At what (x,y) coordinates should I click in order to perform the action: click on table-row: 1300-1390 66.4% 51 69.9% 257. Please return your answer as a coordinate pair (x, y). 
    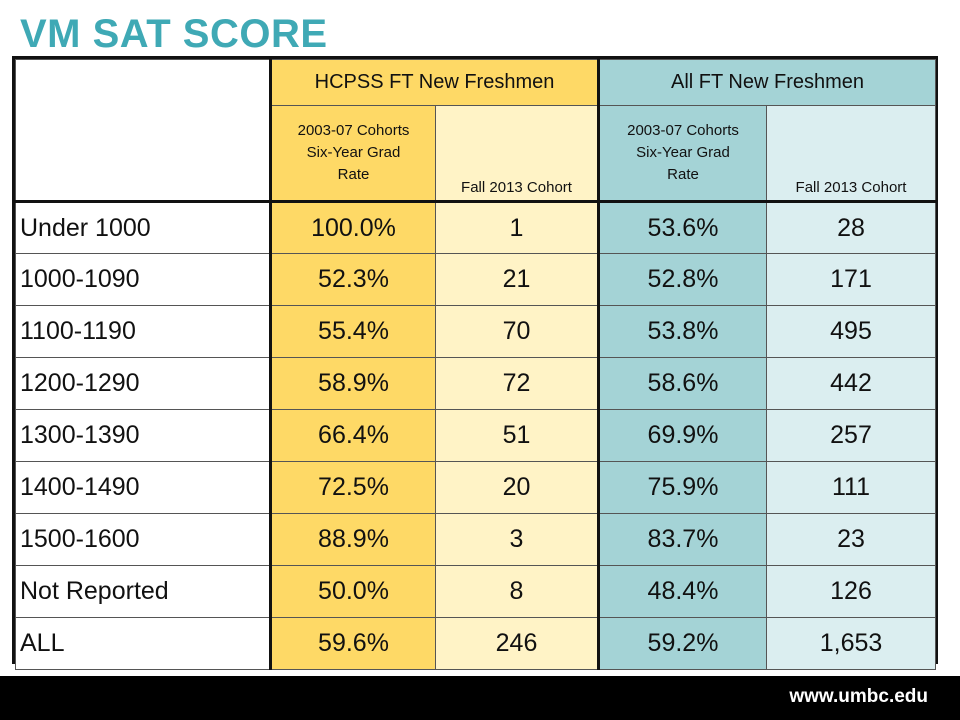
    Looking at the image, I should click on (476, 435).